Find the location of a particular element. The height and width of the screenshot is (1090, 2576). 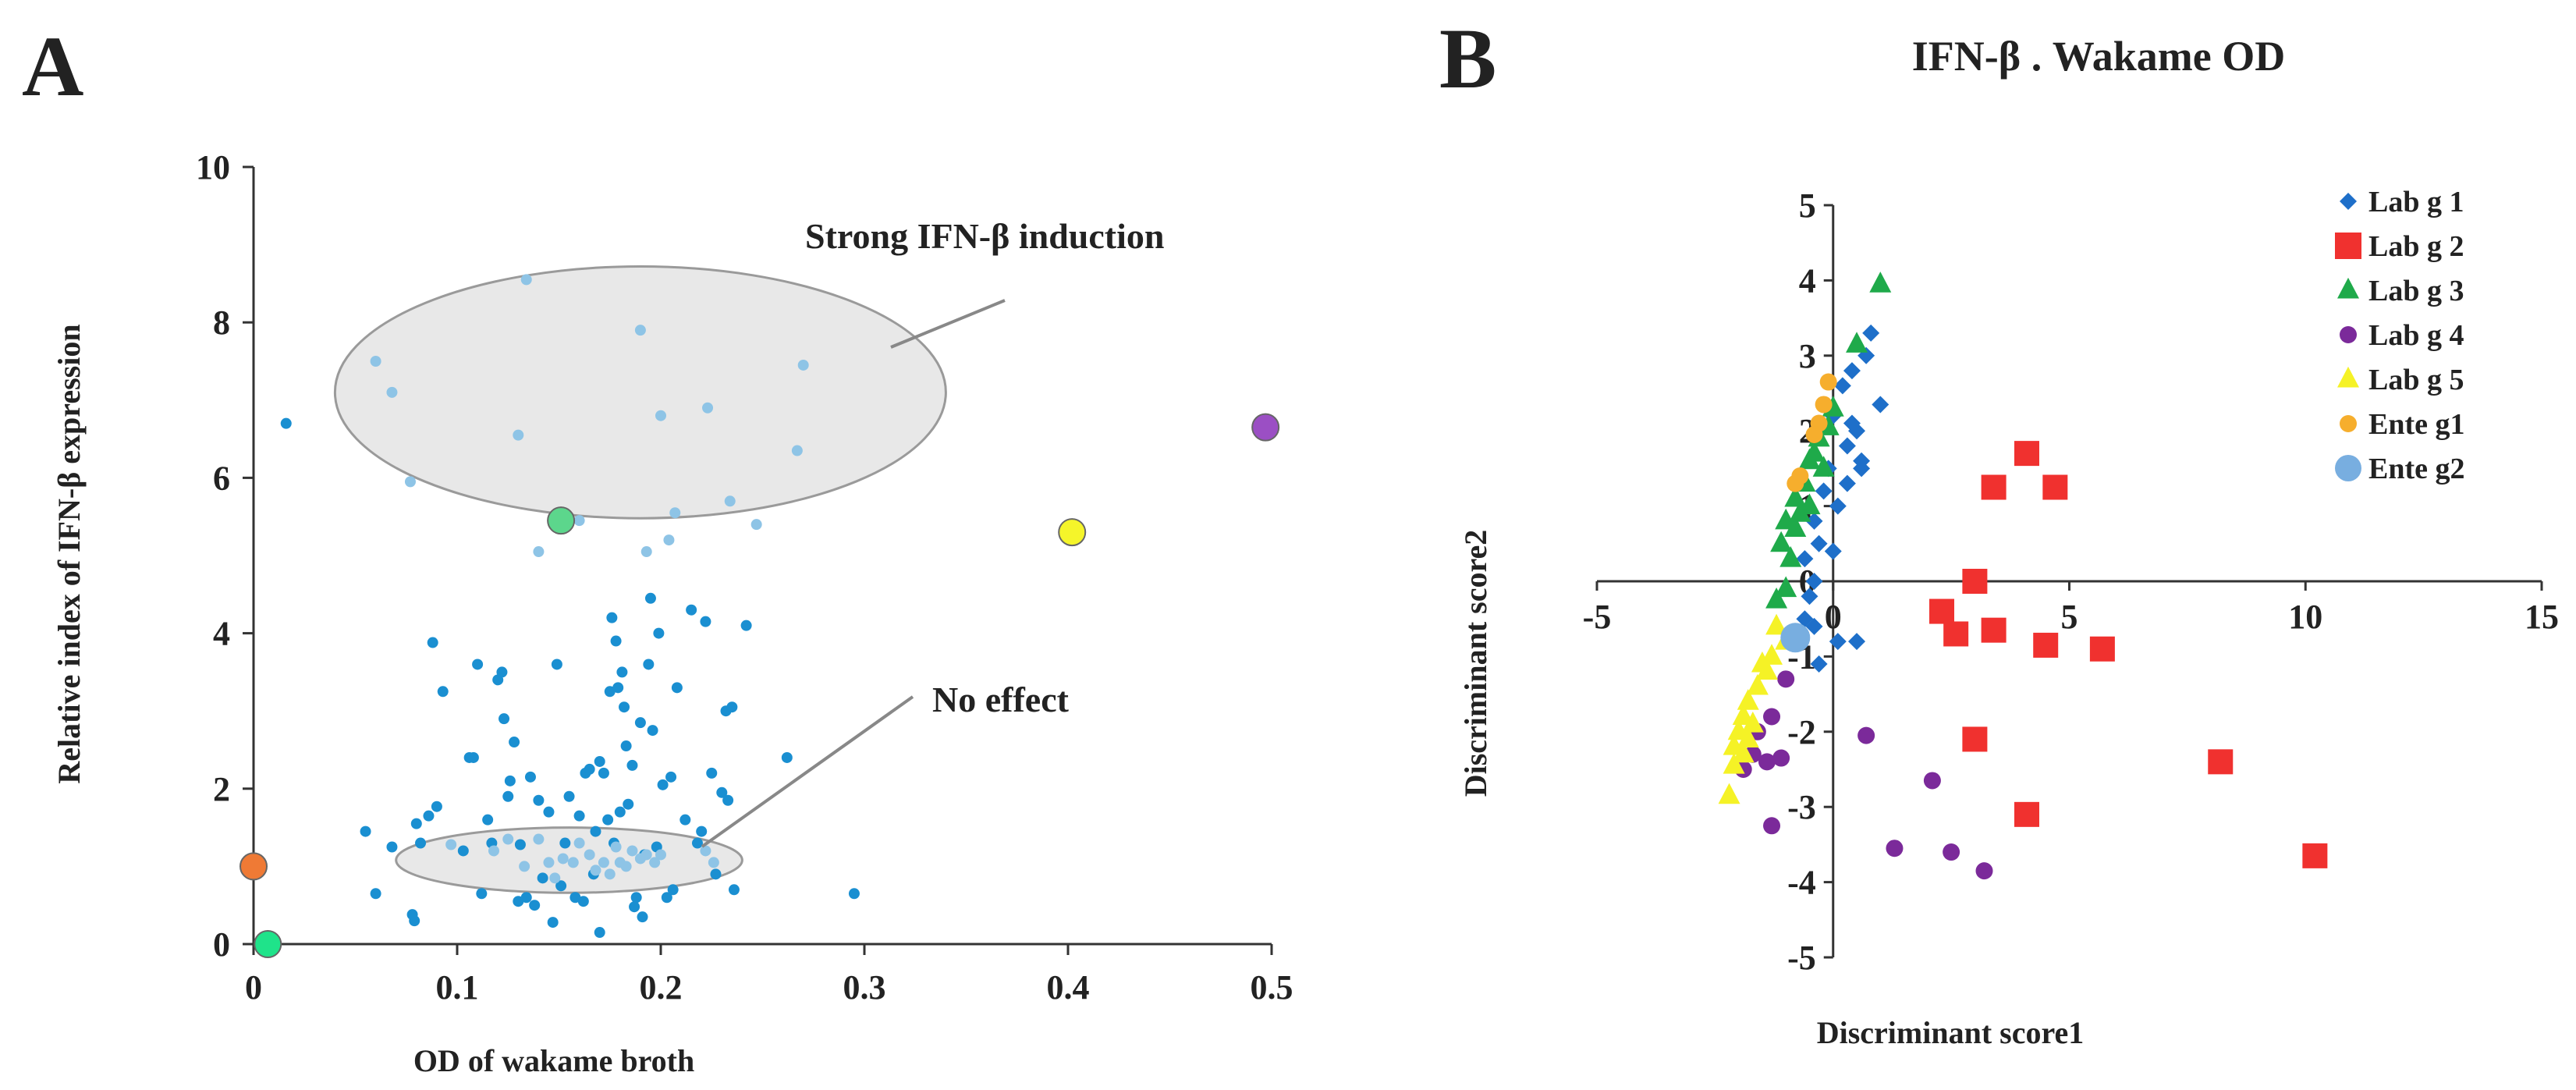

panel-b-y-tick-label: 4 is located at coordinates (1807, 280).